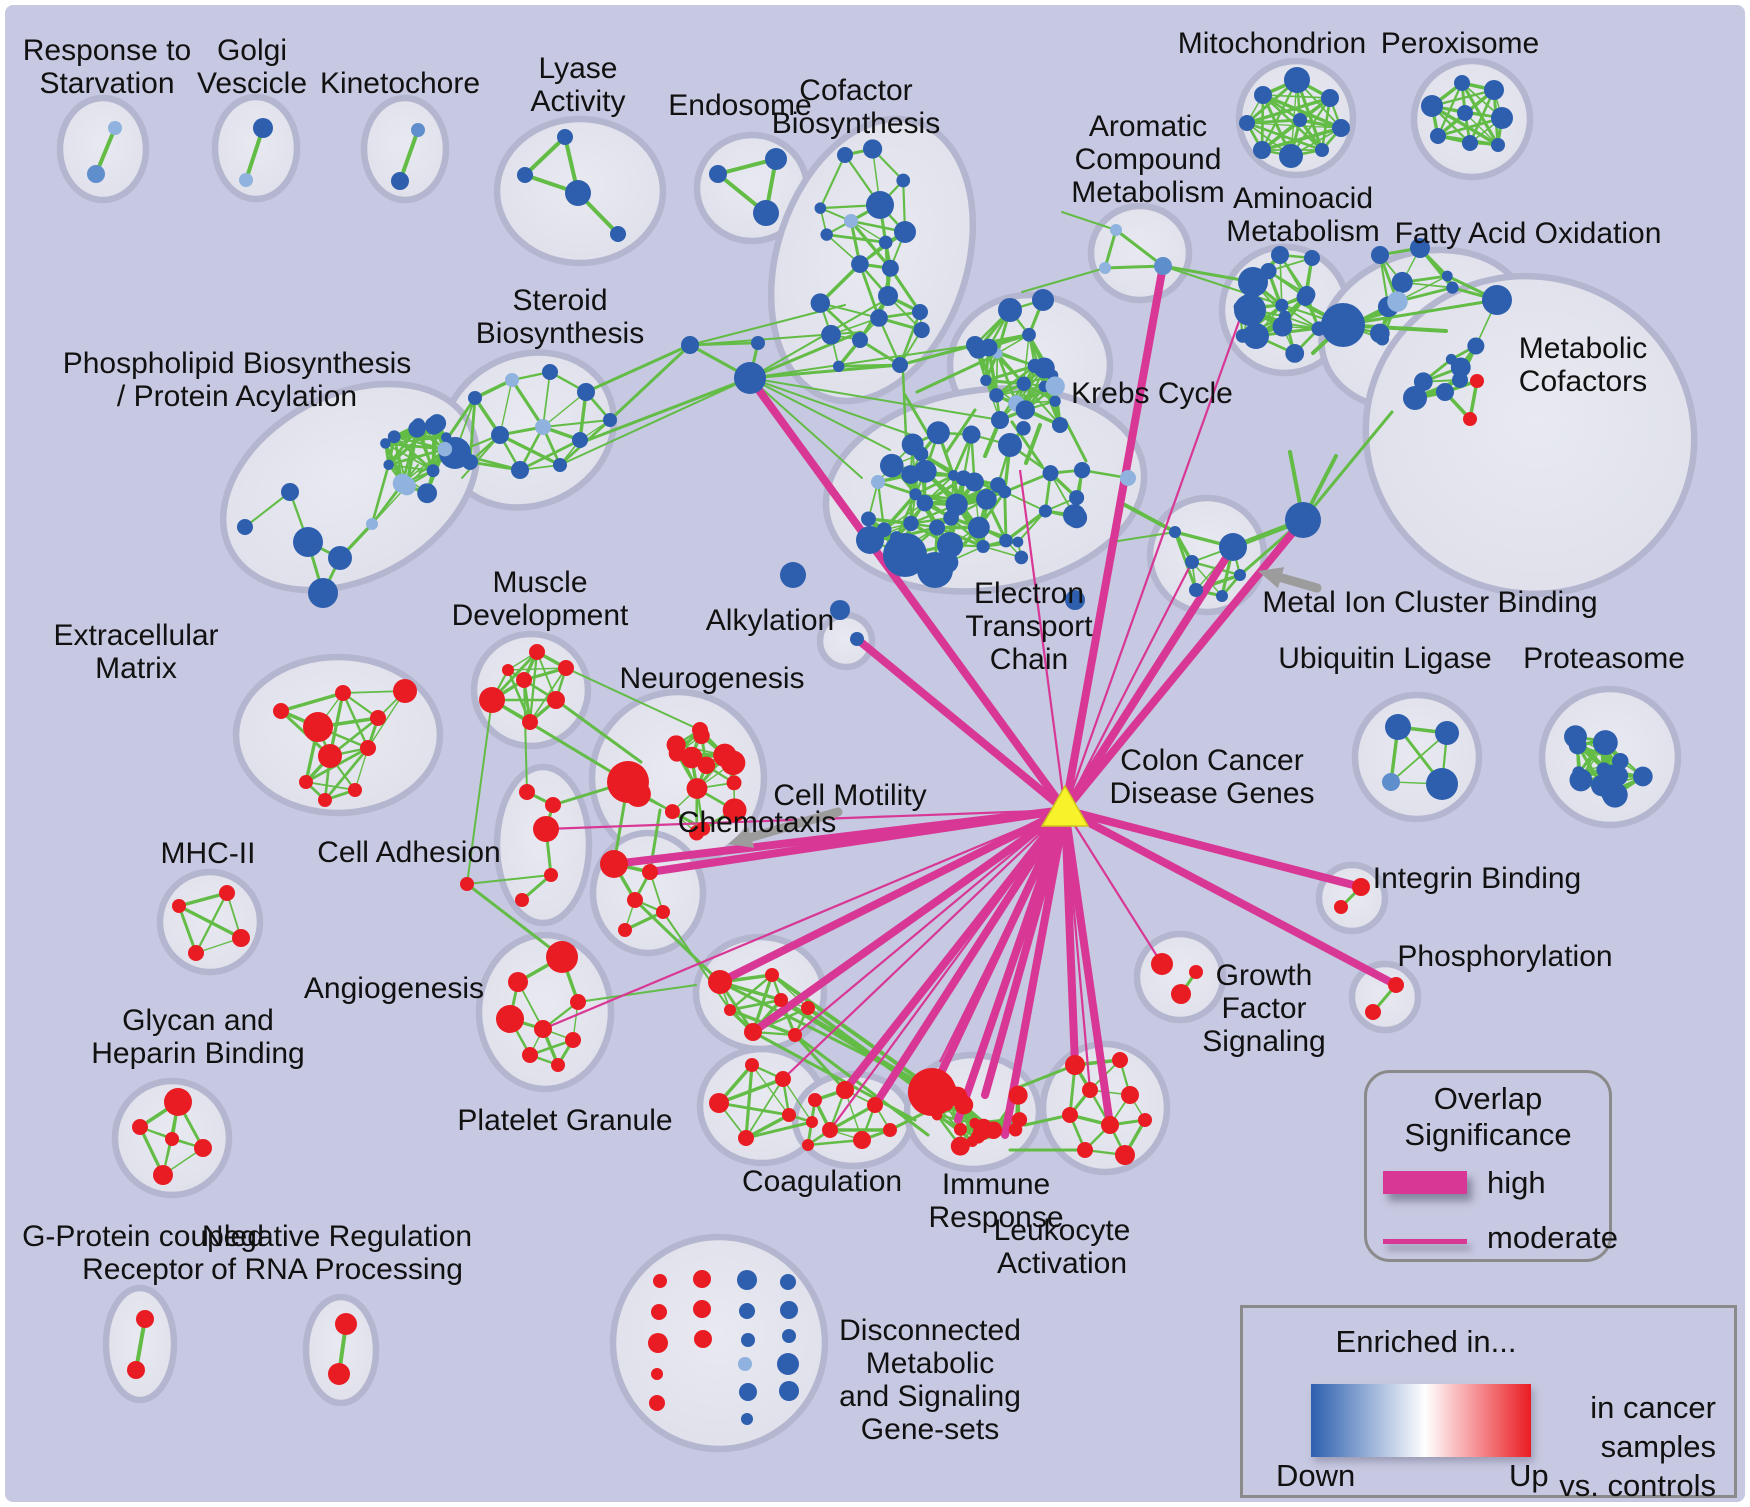  What do you see at coordinates (1583, 348) in the screenshot?
I see `label-metabolic-cofactors: Metabolic` at bounding box center [1583, 348].